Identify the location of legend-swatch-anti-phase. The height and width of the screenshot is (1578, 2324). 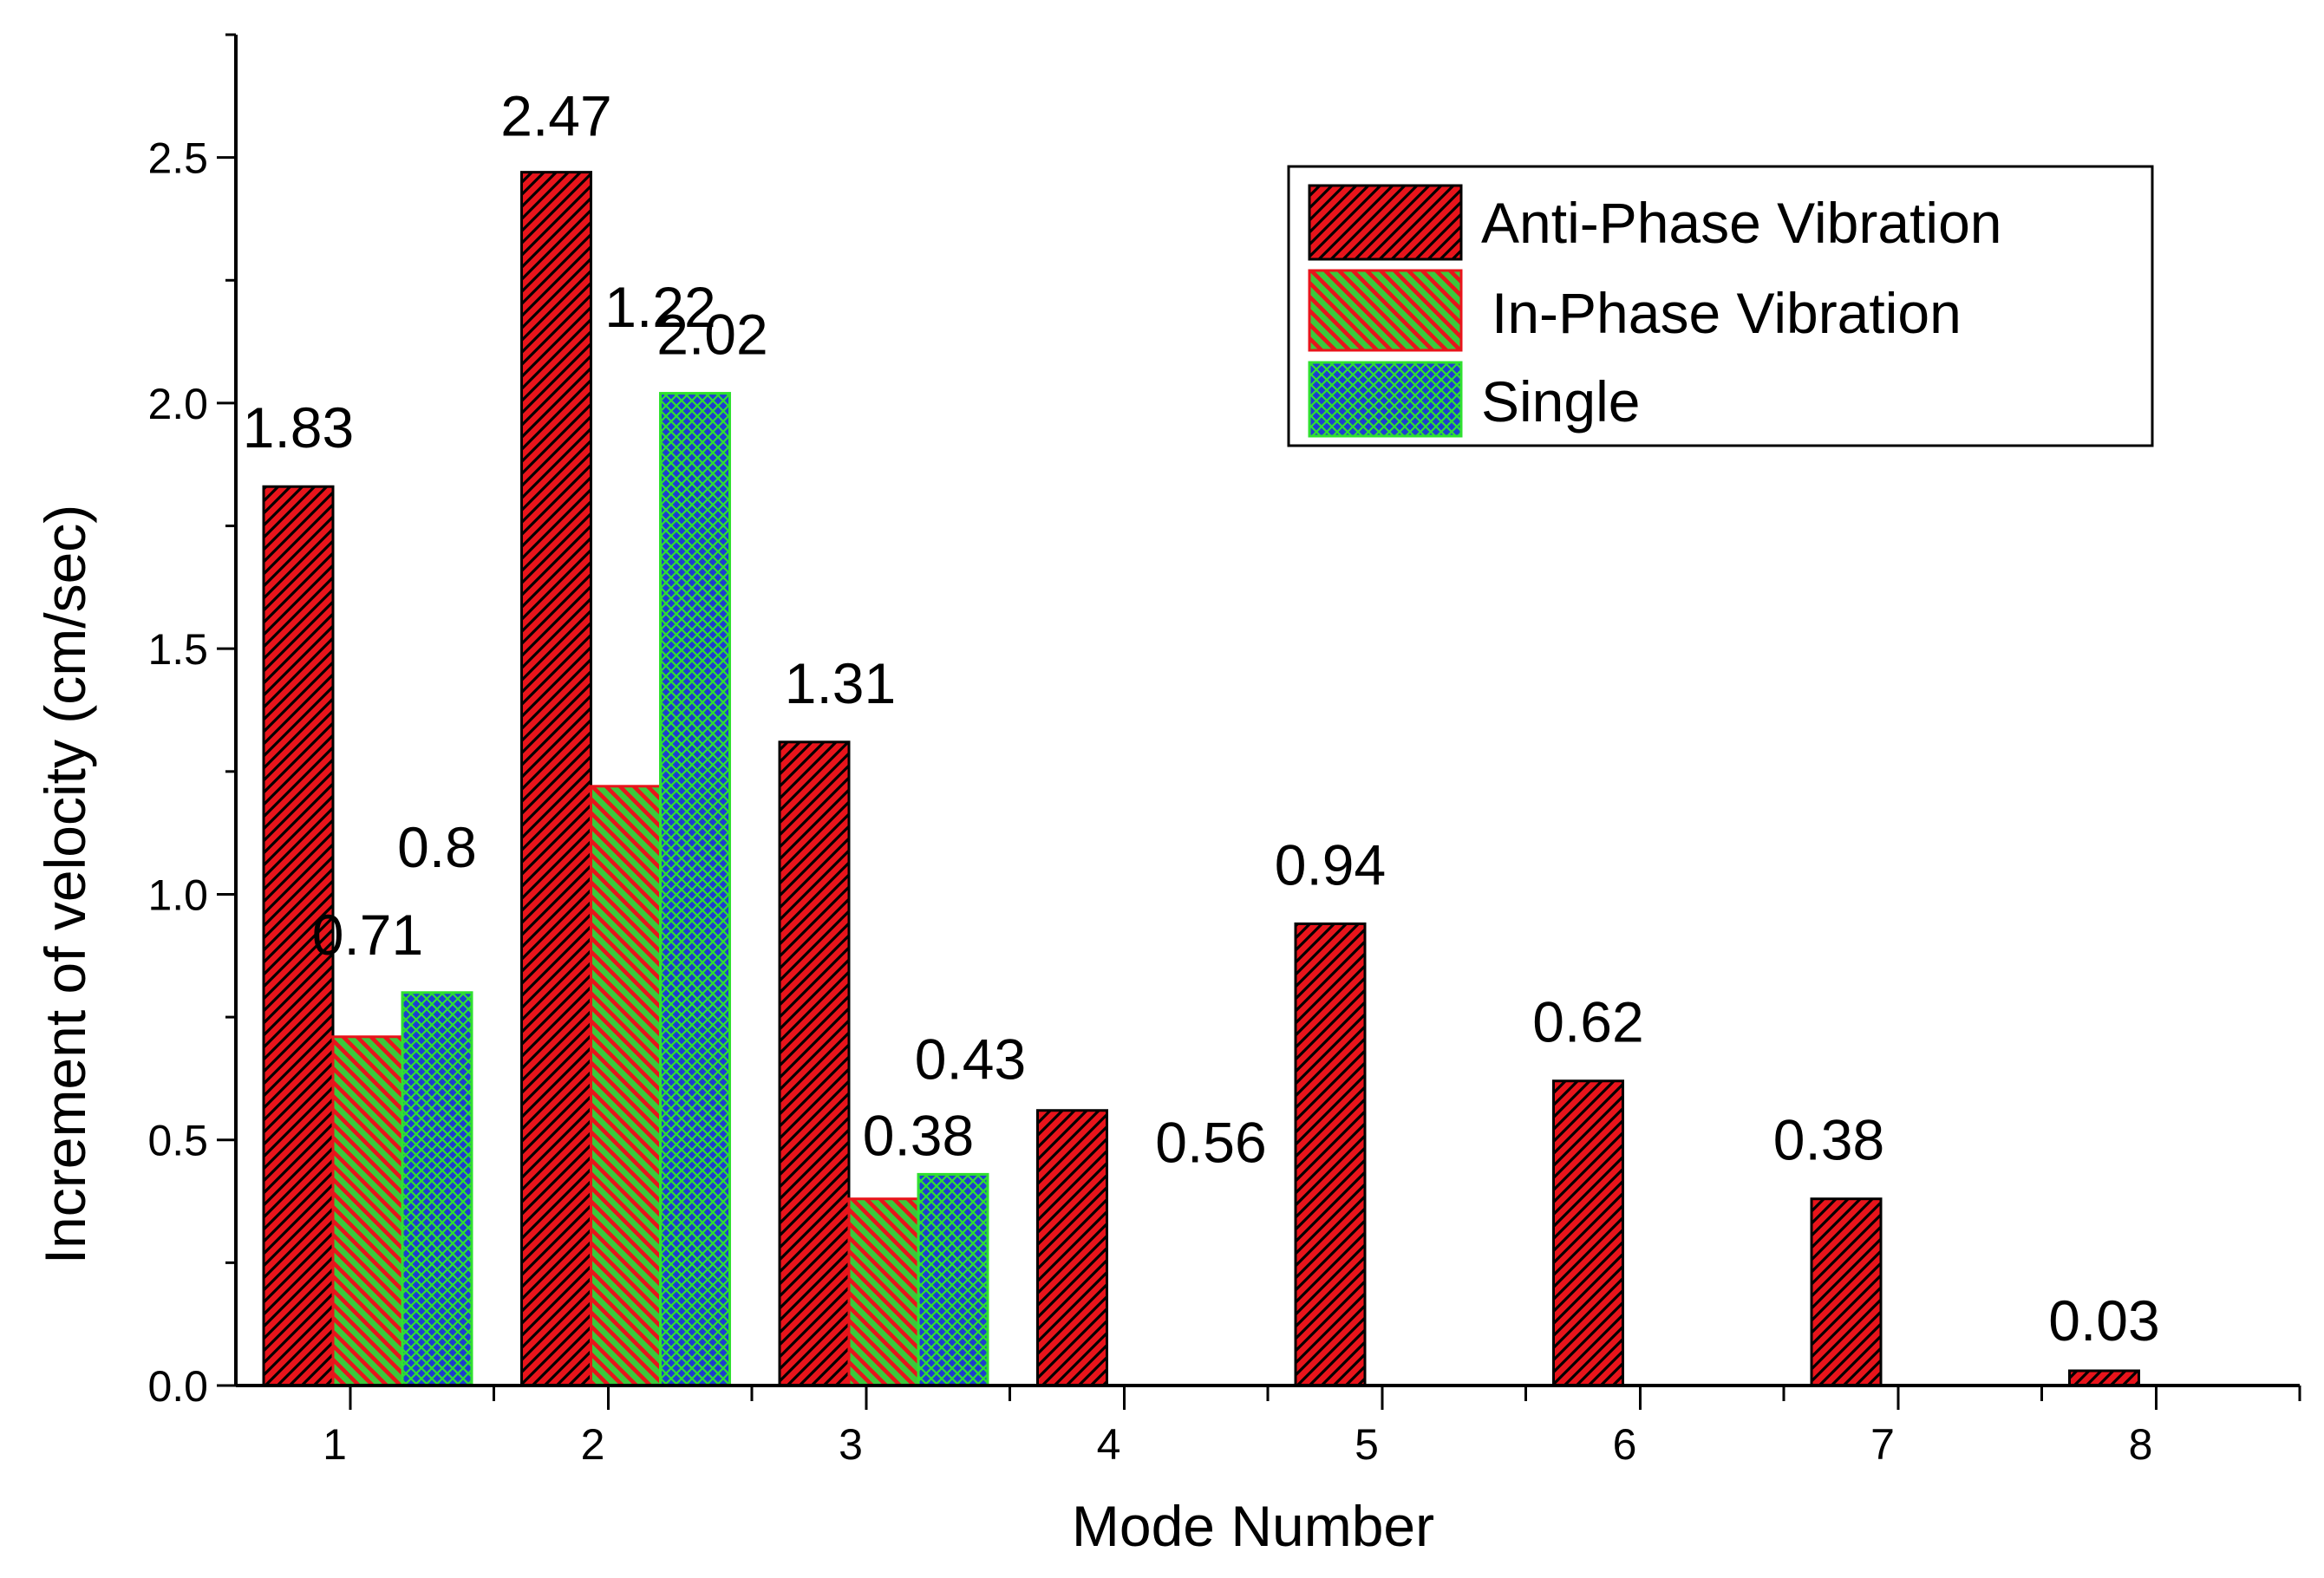
(1385, 222).